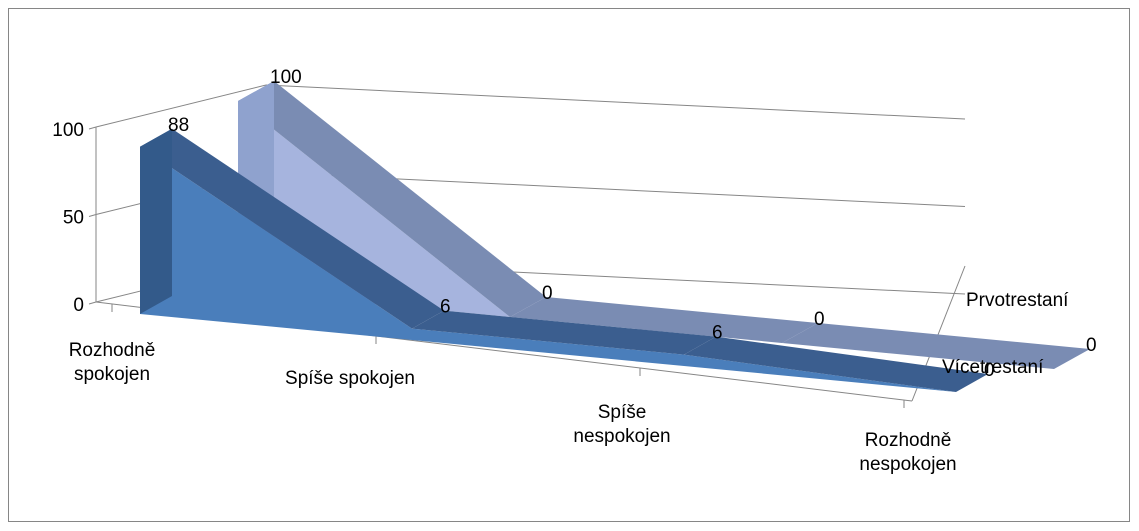  What do you see at coordinates (156, 221) in the screenshot?
I see `area-side-face` at bounding box center [156, 221].